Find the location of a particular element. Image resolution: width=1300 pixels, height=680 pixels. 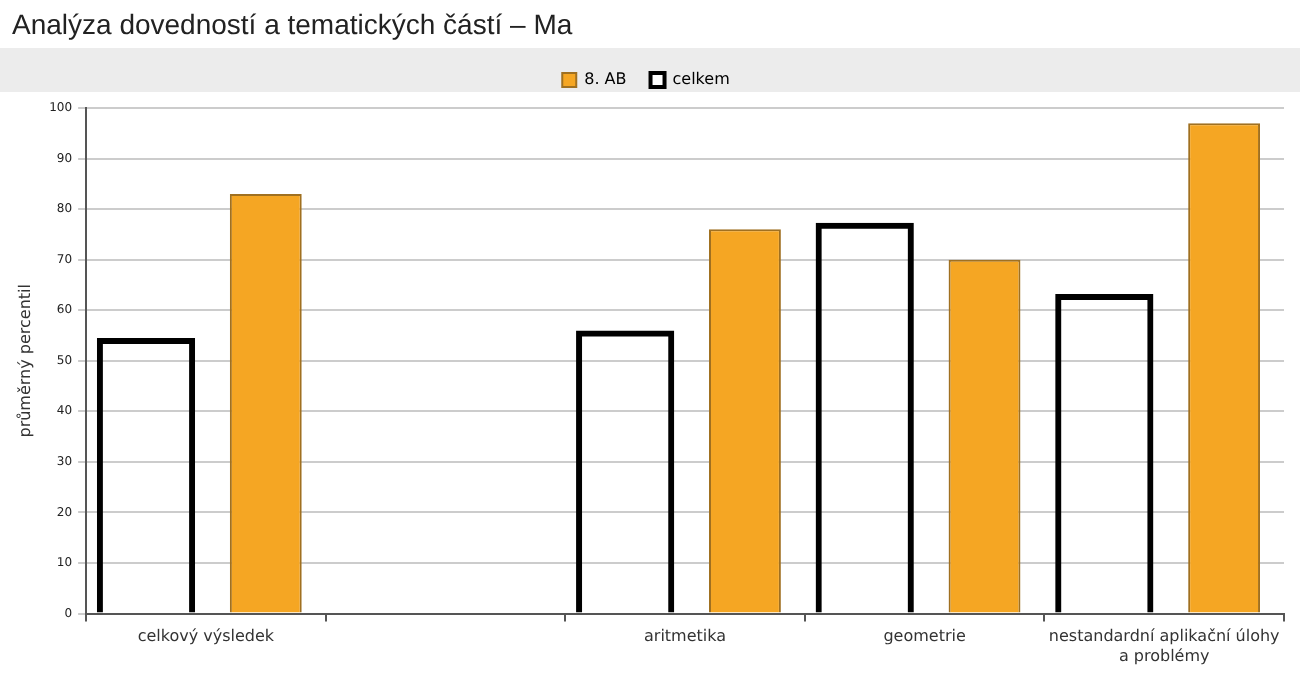

x-tick-label: celkový výsledek is located at coordinates (206, 636).